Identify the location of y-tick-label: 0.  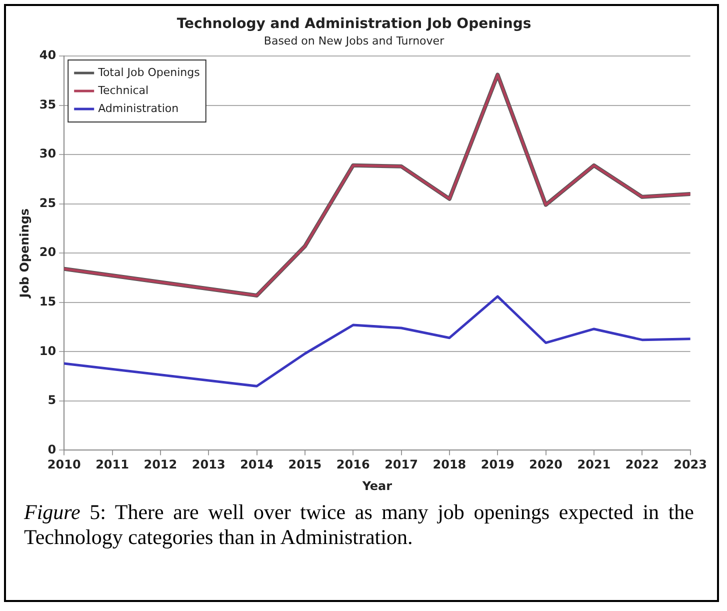
(52, 449).